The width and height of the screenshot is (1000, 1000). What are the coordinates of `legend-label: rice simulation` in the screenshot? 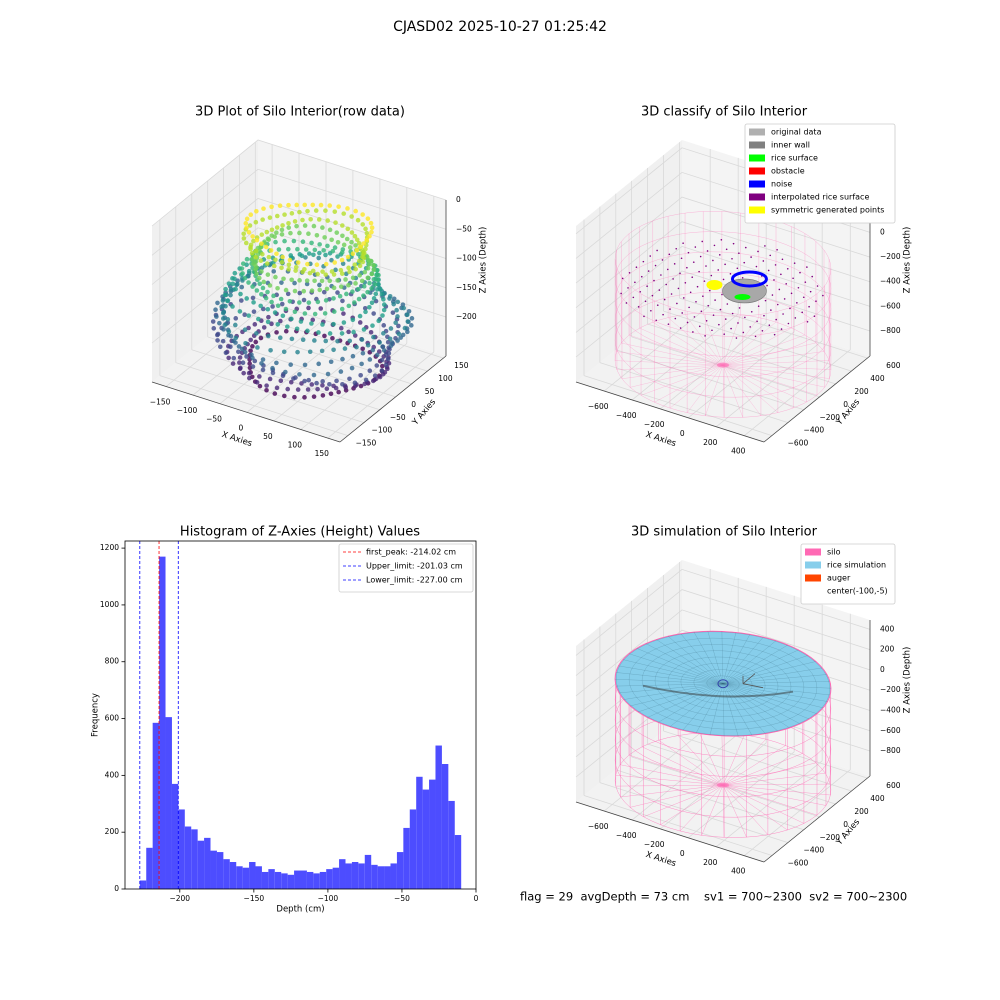 It's located at (856, 565).